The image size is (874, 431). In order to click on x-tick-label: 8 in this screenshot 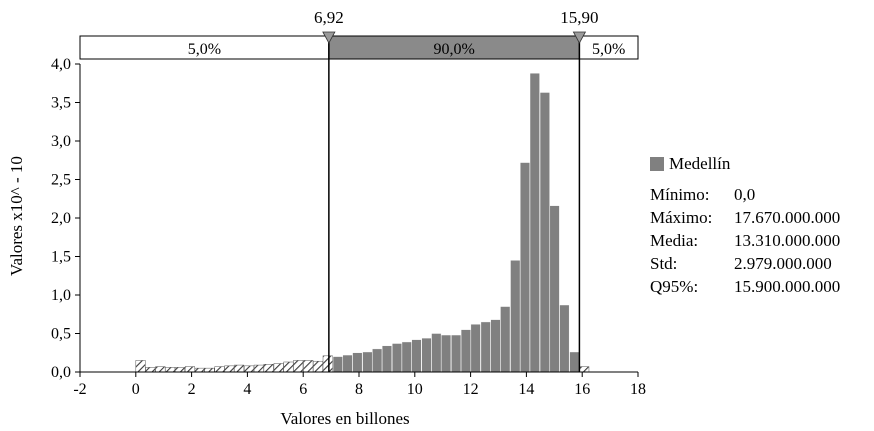, I will do `click(359, 389)`.